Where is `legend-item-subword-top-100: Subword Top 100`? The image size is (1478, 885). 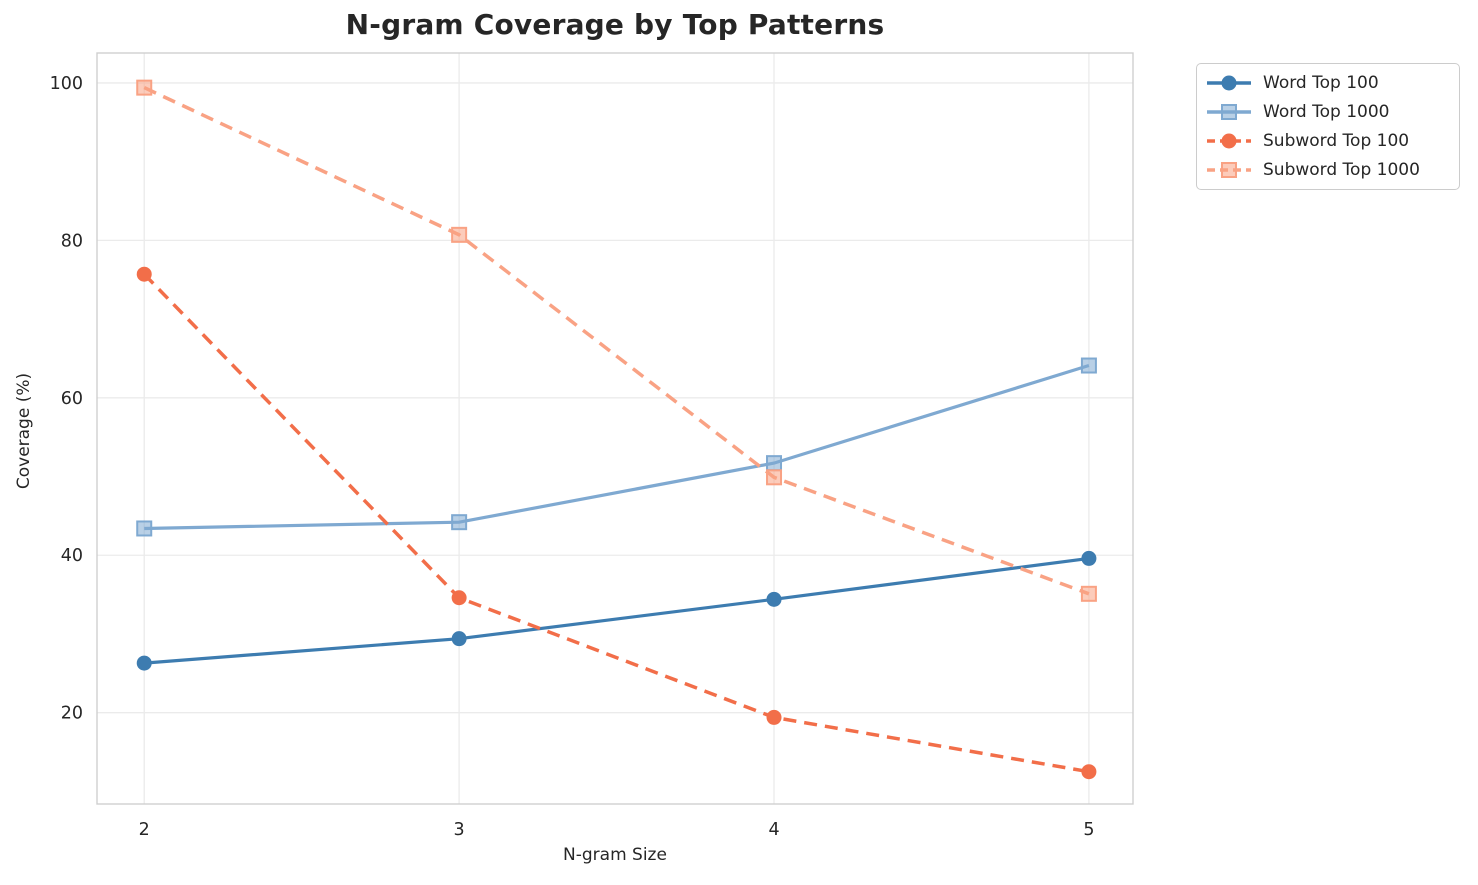 legend-item-subword-top-100: Subword Top 100 is located at coordinates (1328, 141).